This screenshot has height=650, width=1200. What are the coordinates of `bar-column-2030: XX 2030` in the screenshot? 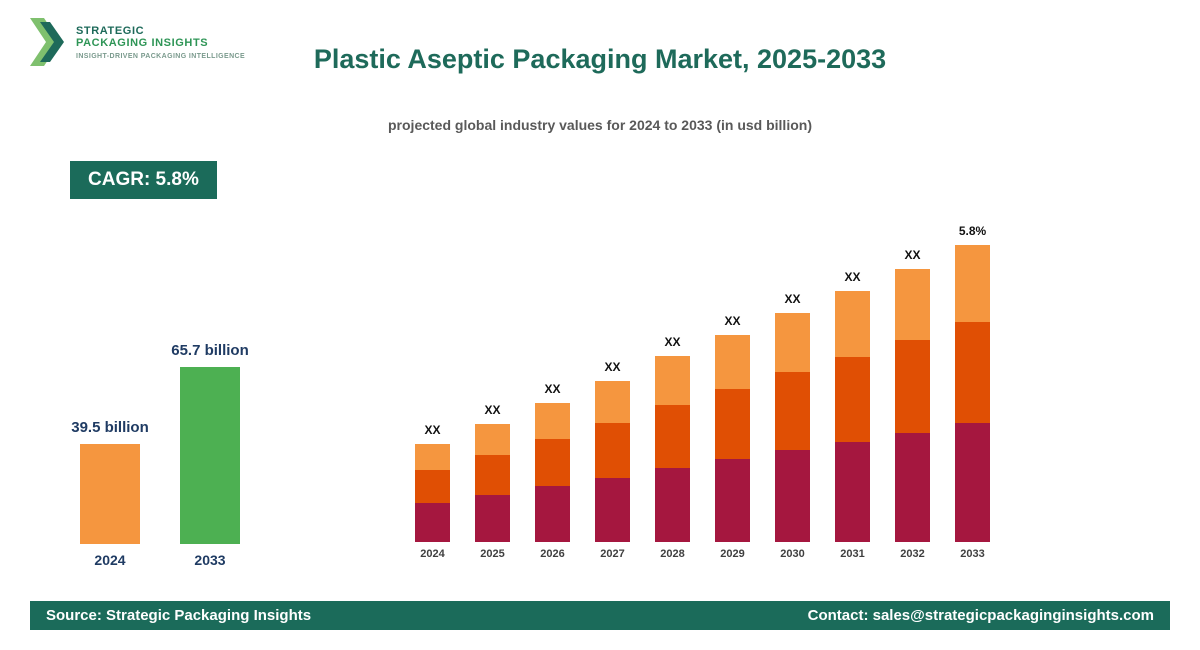 It's located at (792, 380).